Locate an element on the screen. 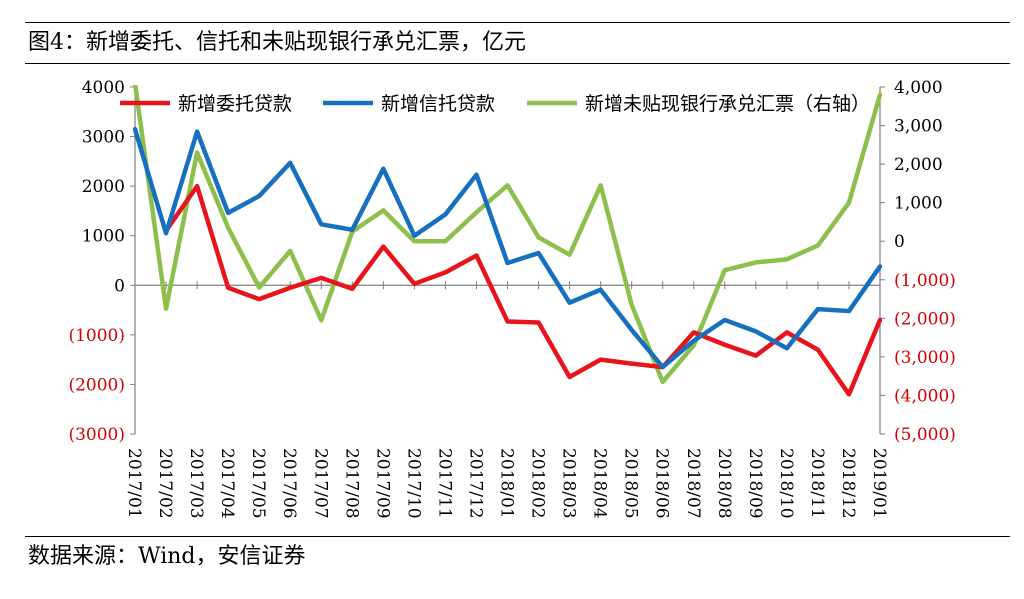  legend-label-2: 新增信托贷款 is located at coordinates (438, 104).